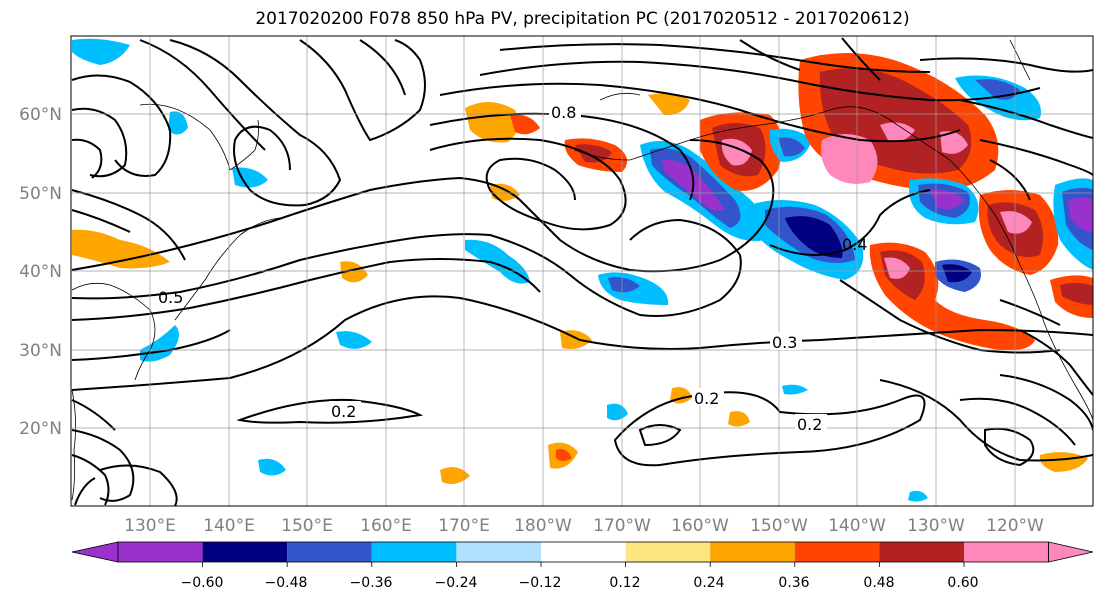 The image size is (1105, 601). Describe the element at coordinates (854, 244) in the screenshot. I see `contour-label: 0.4` at that location.